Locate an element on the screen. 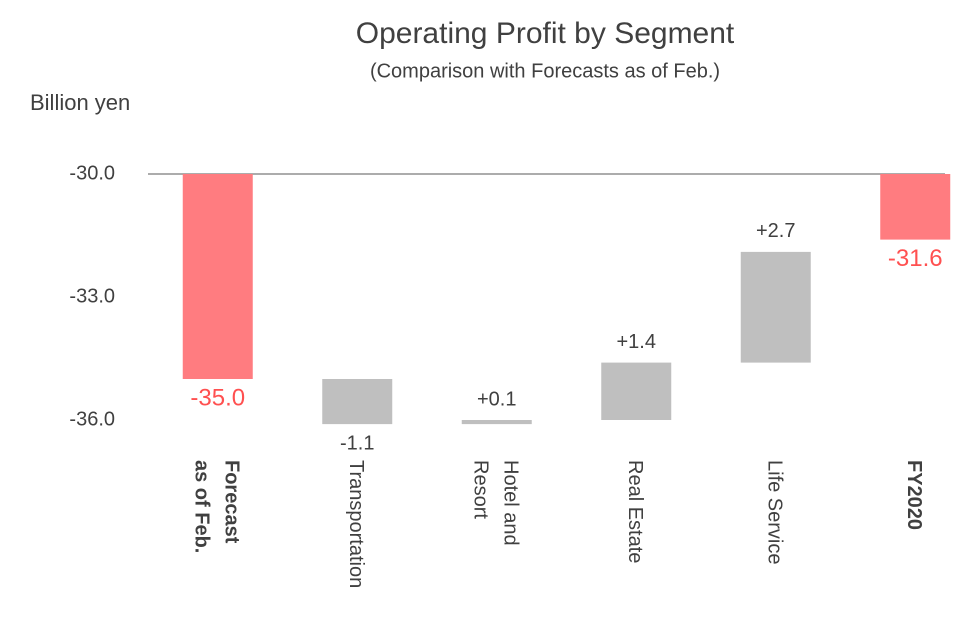 This screenshot has width=973, height=622. y-tick-label: -36.0 is located at coordinates (92, 419).